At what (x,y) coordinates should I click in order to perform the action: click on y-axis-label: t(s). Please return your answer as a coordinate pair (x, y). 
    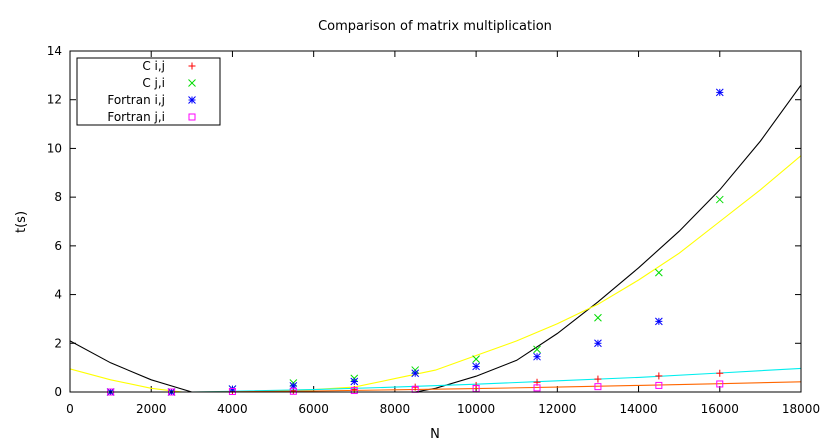
    Looking at the image, I should click on (21, 222).